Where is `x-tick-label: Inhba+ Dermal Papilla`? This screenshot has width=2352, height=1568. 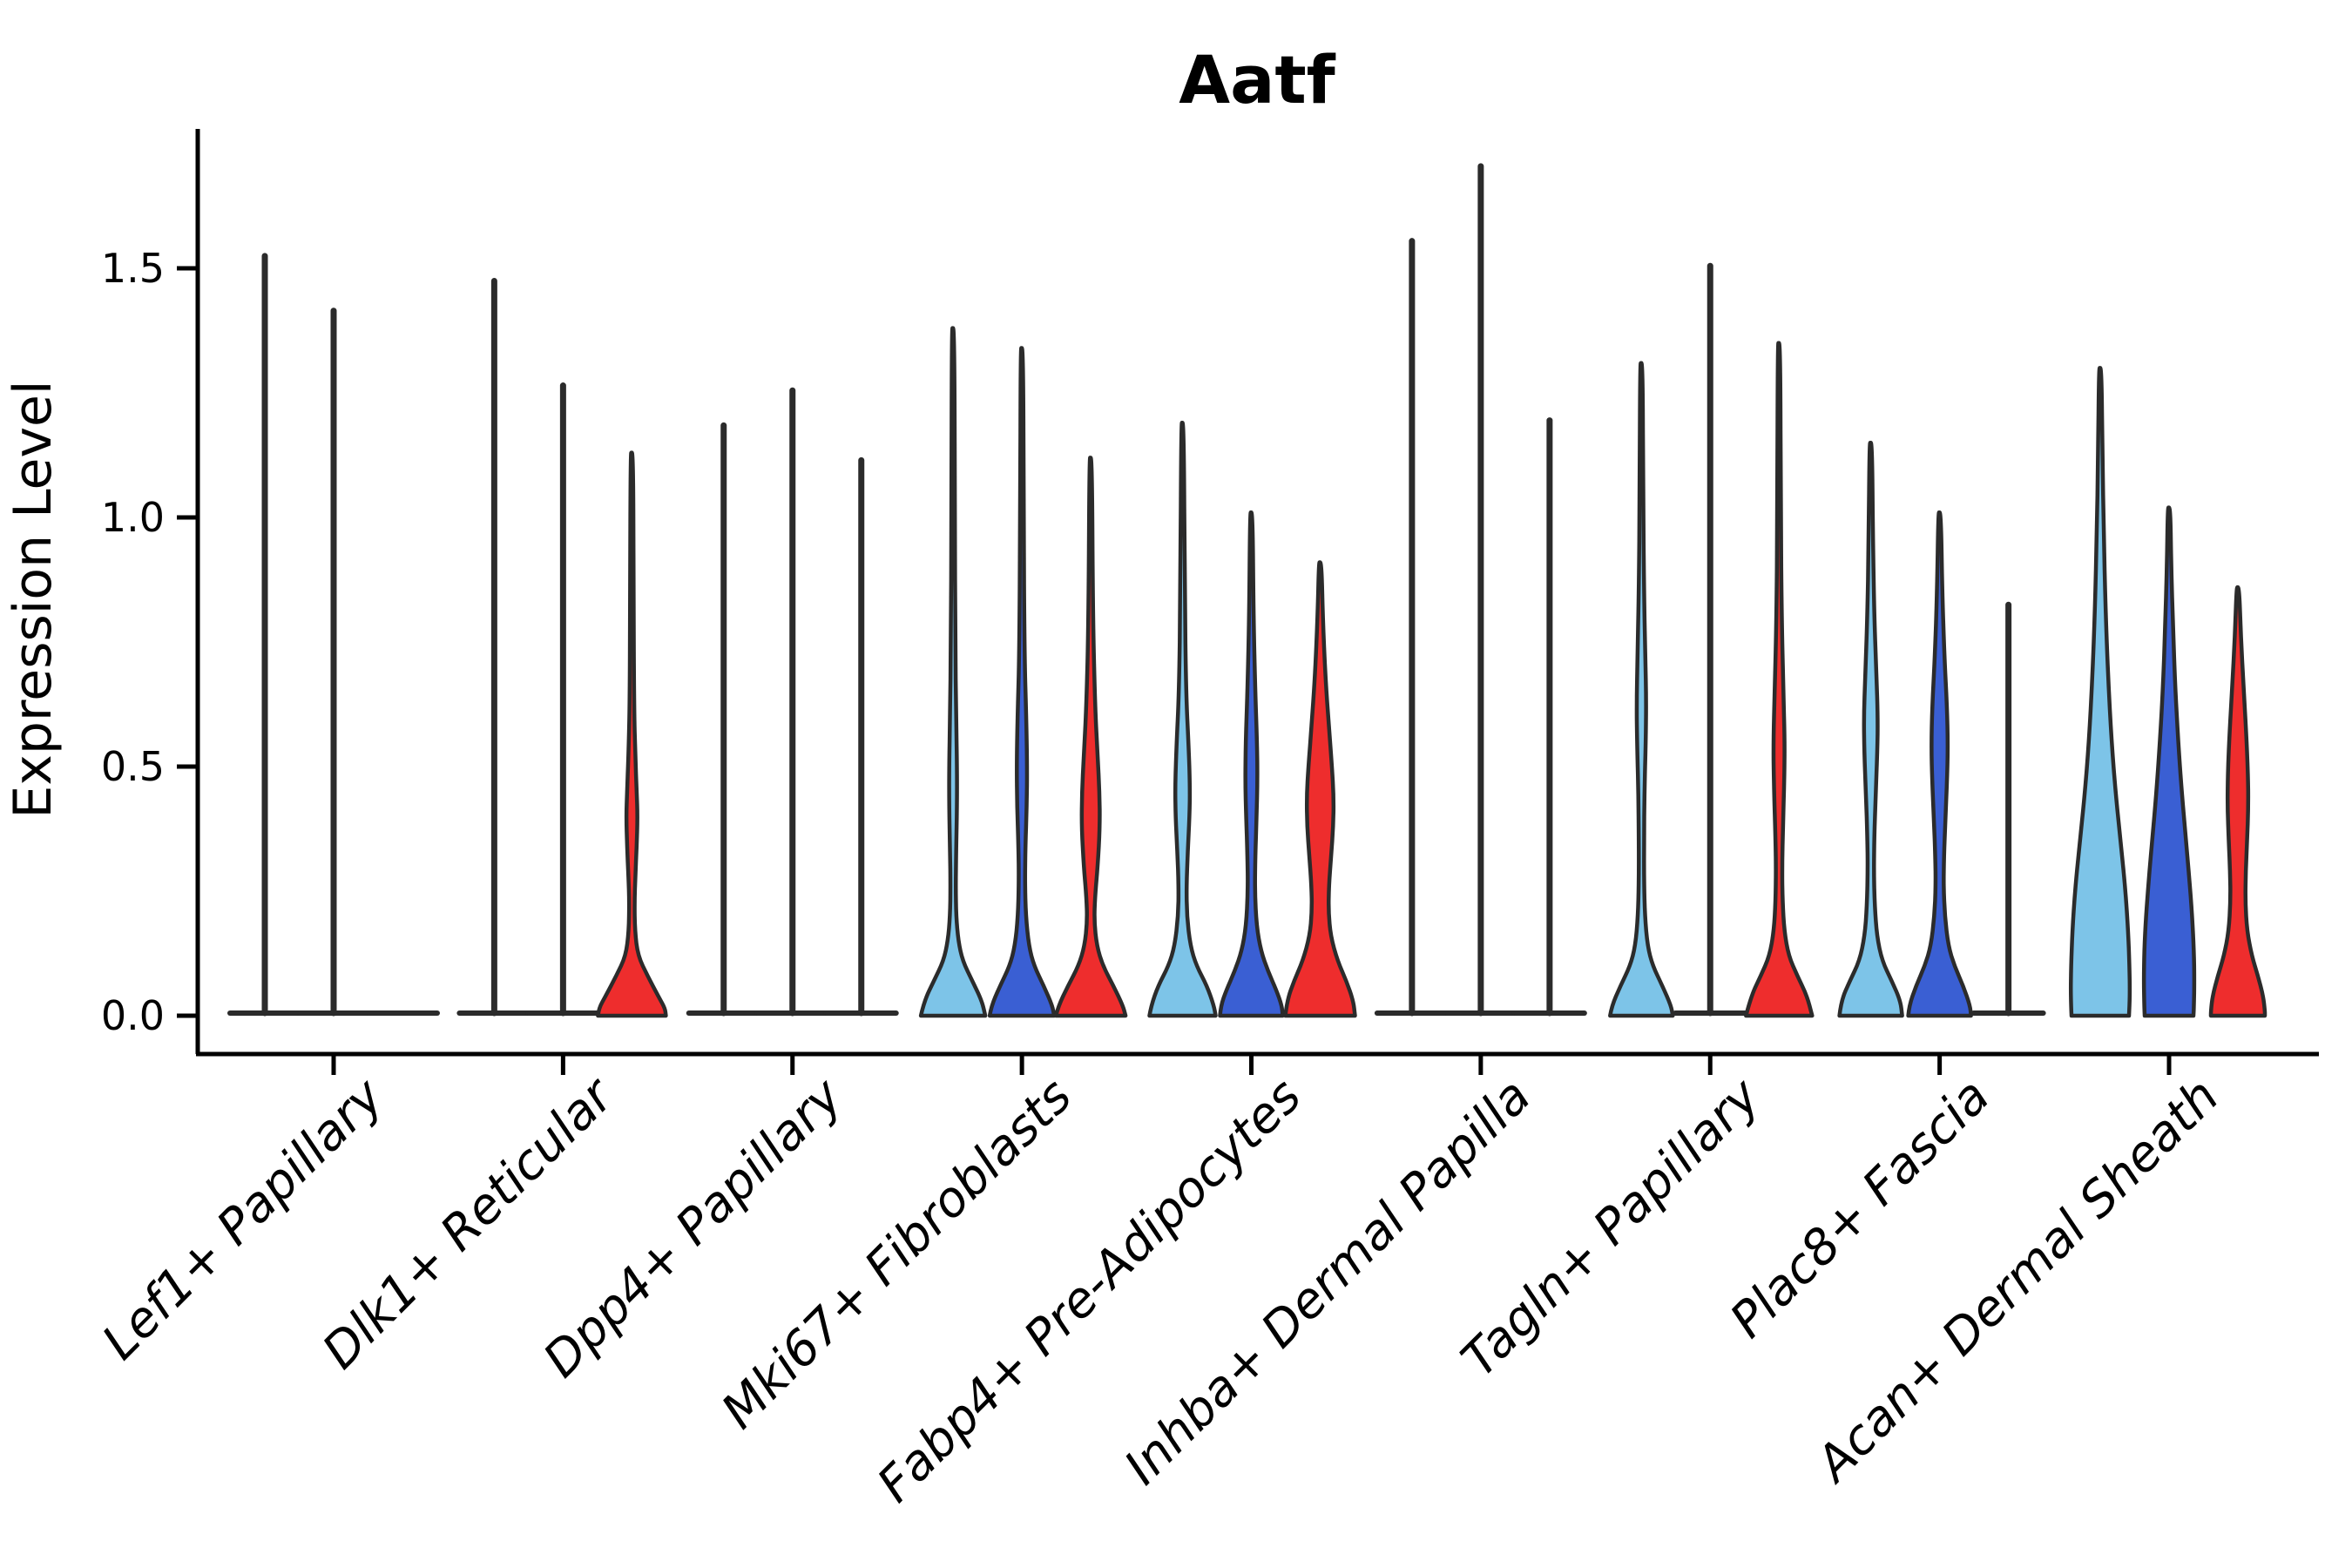
x-tick-label: Inhba+ Dermal Papilla is located at coordinates (1328, 1282).